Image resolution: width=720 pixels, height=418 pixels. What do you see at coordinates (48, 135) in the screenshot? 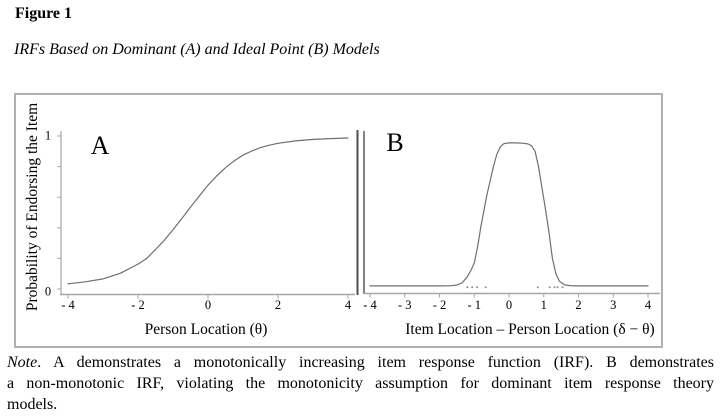
I see `panel-a-y-tick-label: 1` at bounding box center [48, 135].